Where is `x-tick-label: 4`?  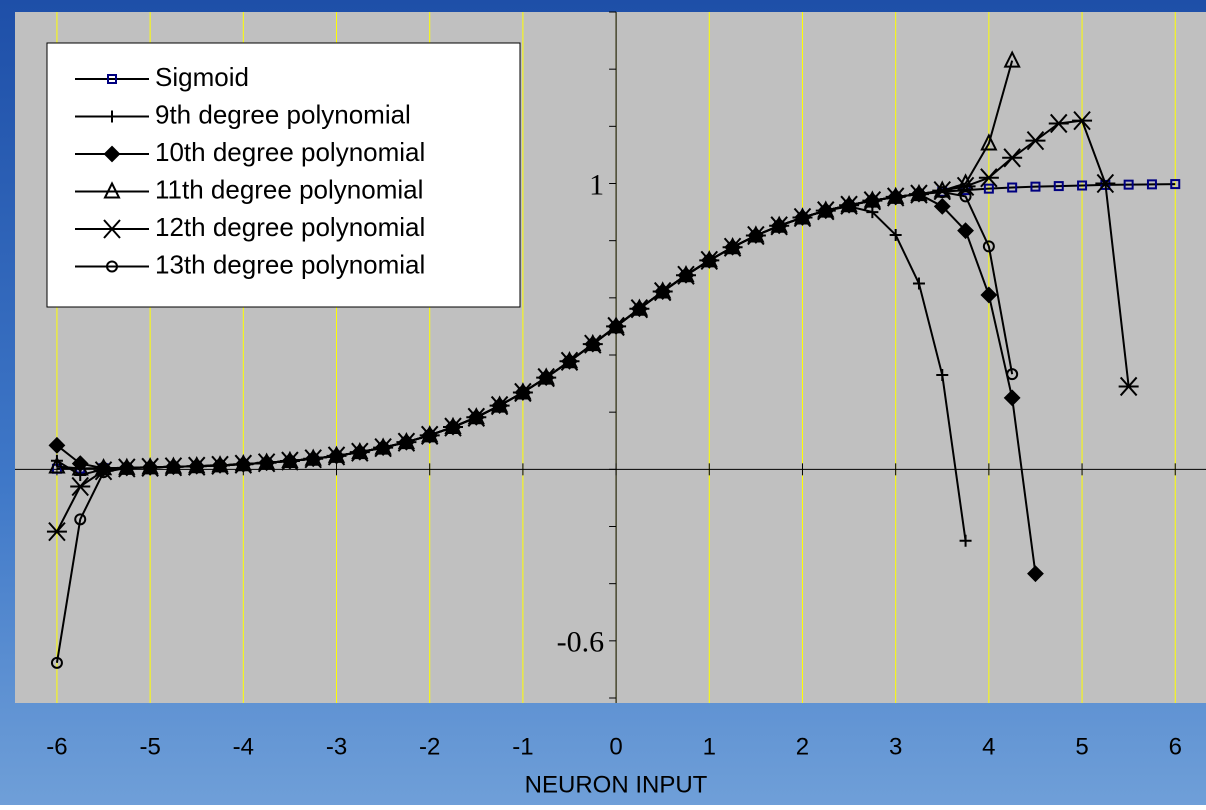 x-tick-label: 4 is located at coordinates (988, 746).